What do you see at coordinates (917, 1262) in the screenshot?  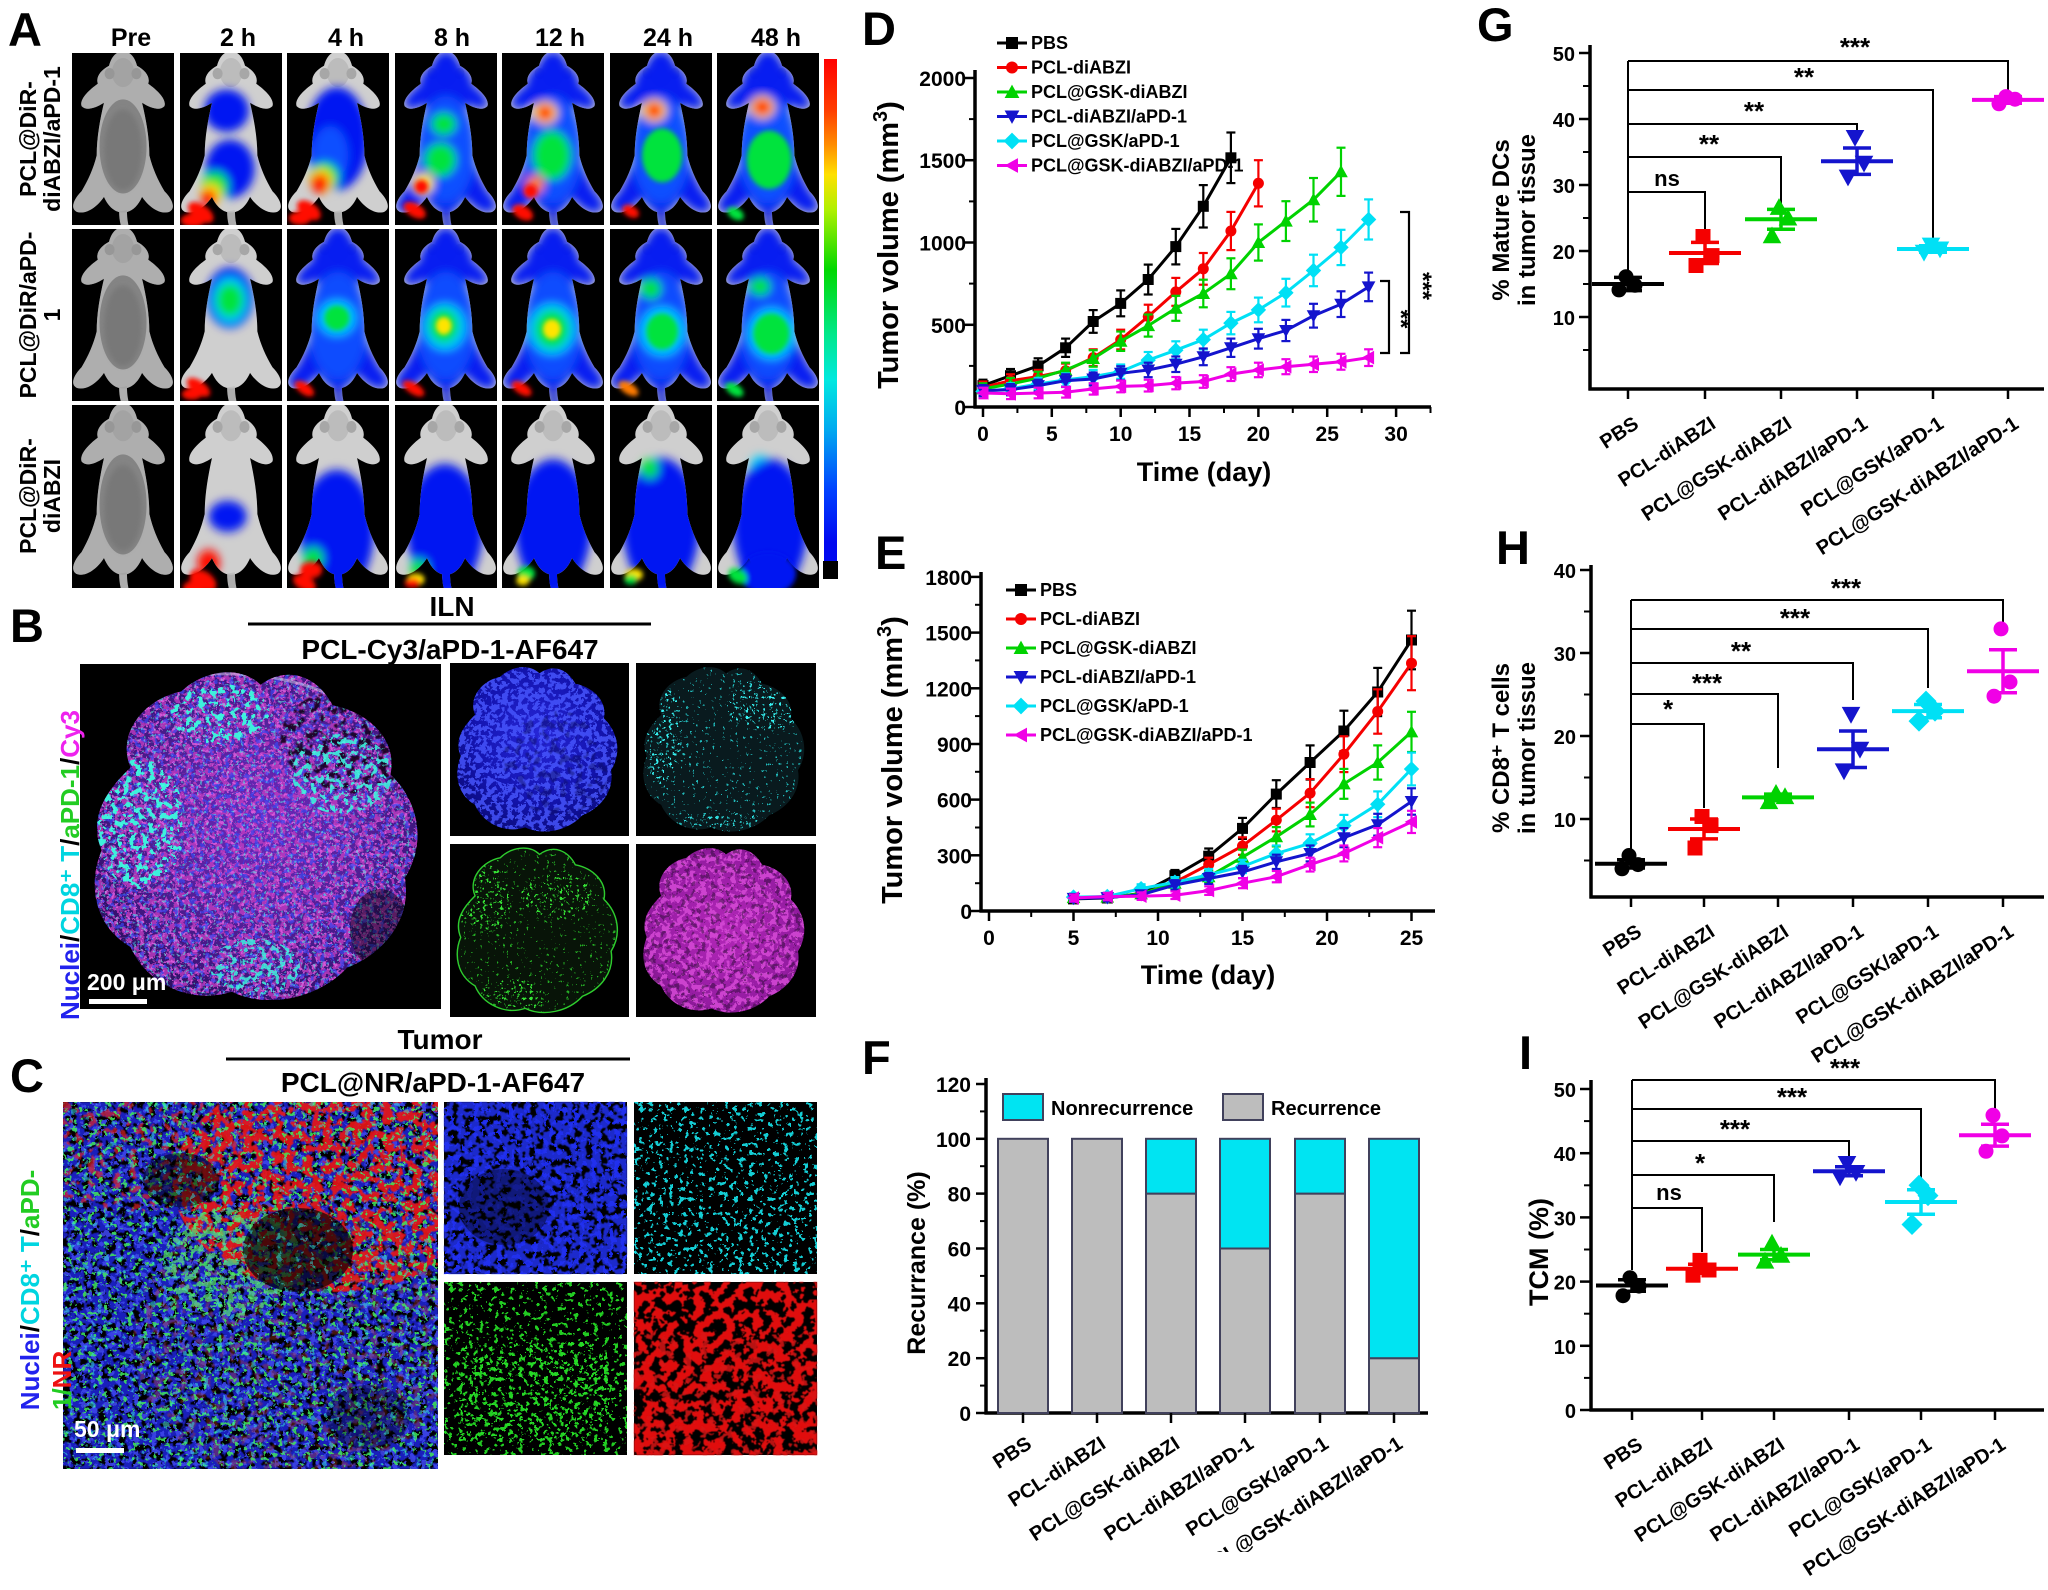 I see `svg-text: Recurrance (%)` at bounding box center [917, 1262].